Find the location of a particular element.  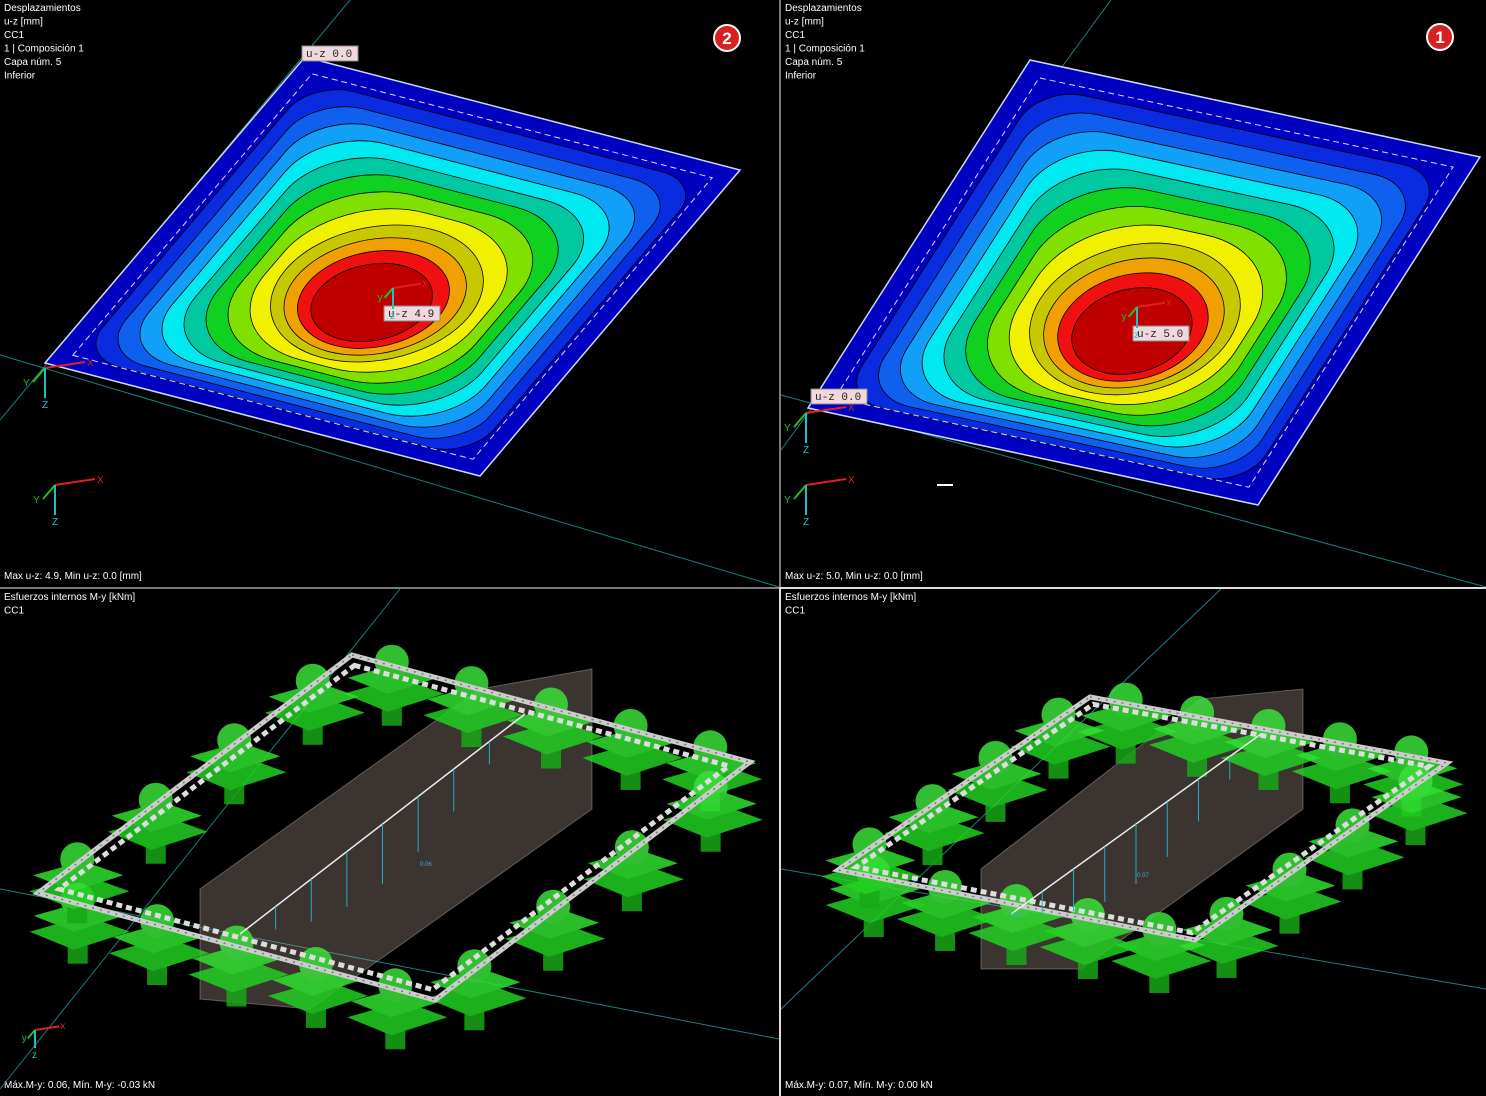

value-tag-text: u-z 4.9 is located at coordinates (411, 315).